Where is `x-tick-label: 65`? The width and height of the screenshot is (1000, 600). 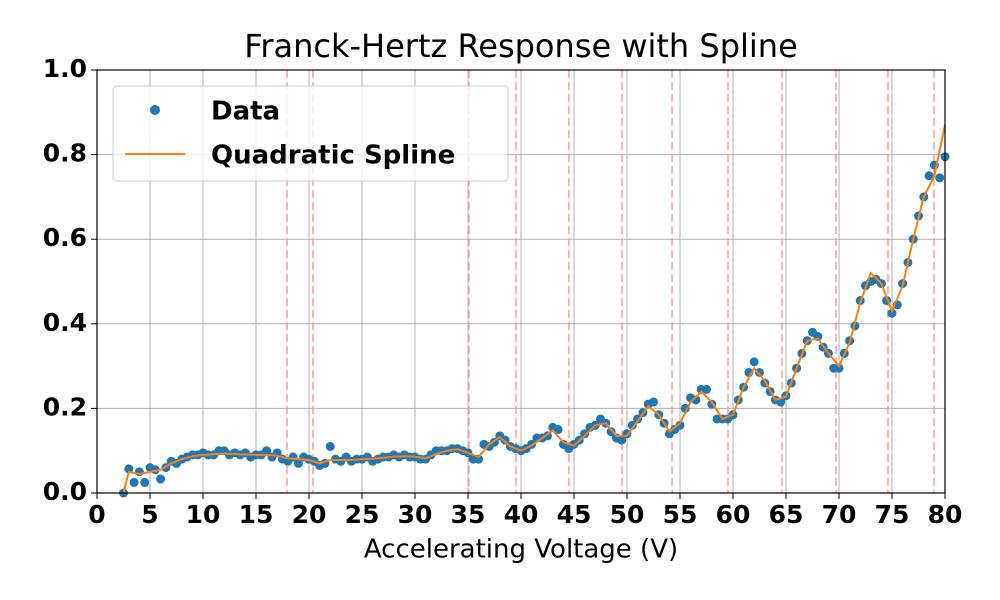
x-tick-label: 65 is located at coordinates (786, 514).